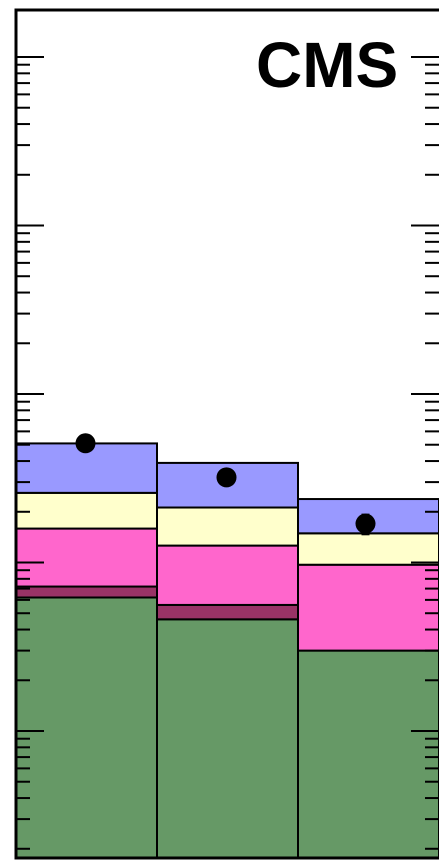 The image size is (439, 861). Describe the element at coordinates (327, 65) in the screenshot. I see `experiment-label: CMS` at that location.